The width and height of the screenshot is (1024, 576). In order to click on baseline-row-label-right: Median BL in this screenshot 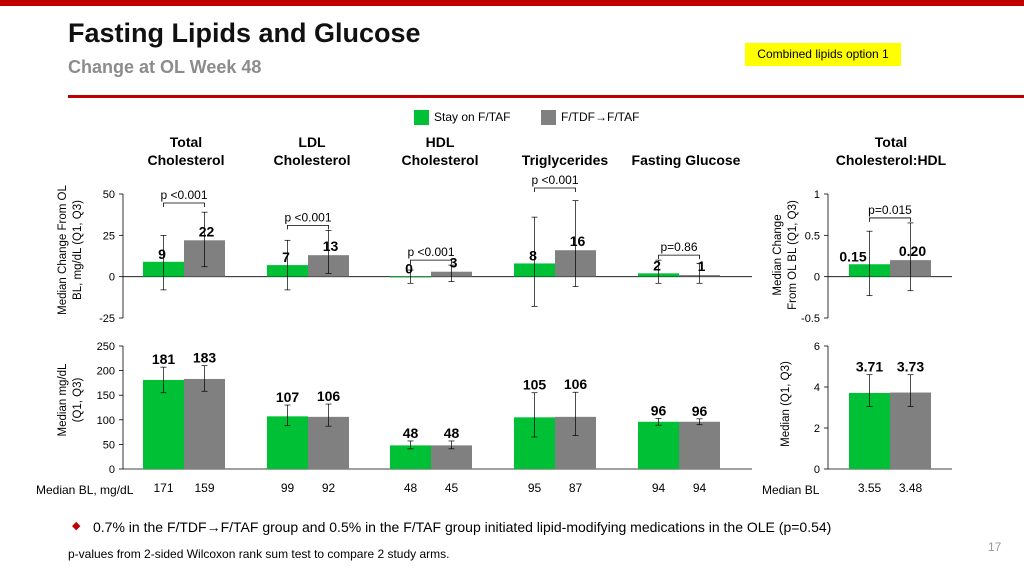, I will do `click(791, 490)`.